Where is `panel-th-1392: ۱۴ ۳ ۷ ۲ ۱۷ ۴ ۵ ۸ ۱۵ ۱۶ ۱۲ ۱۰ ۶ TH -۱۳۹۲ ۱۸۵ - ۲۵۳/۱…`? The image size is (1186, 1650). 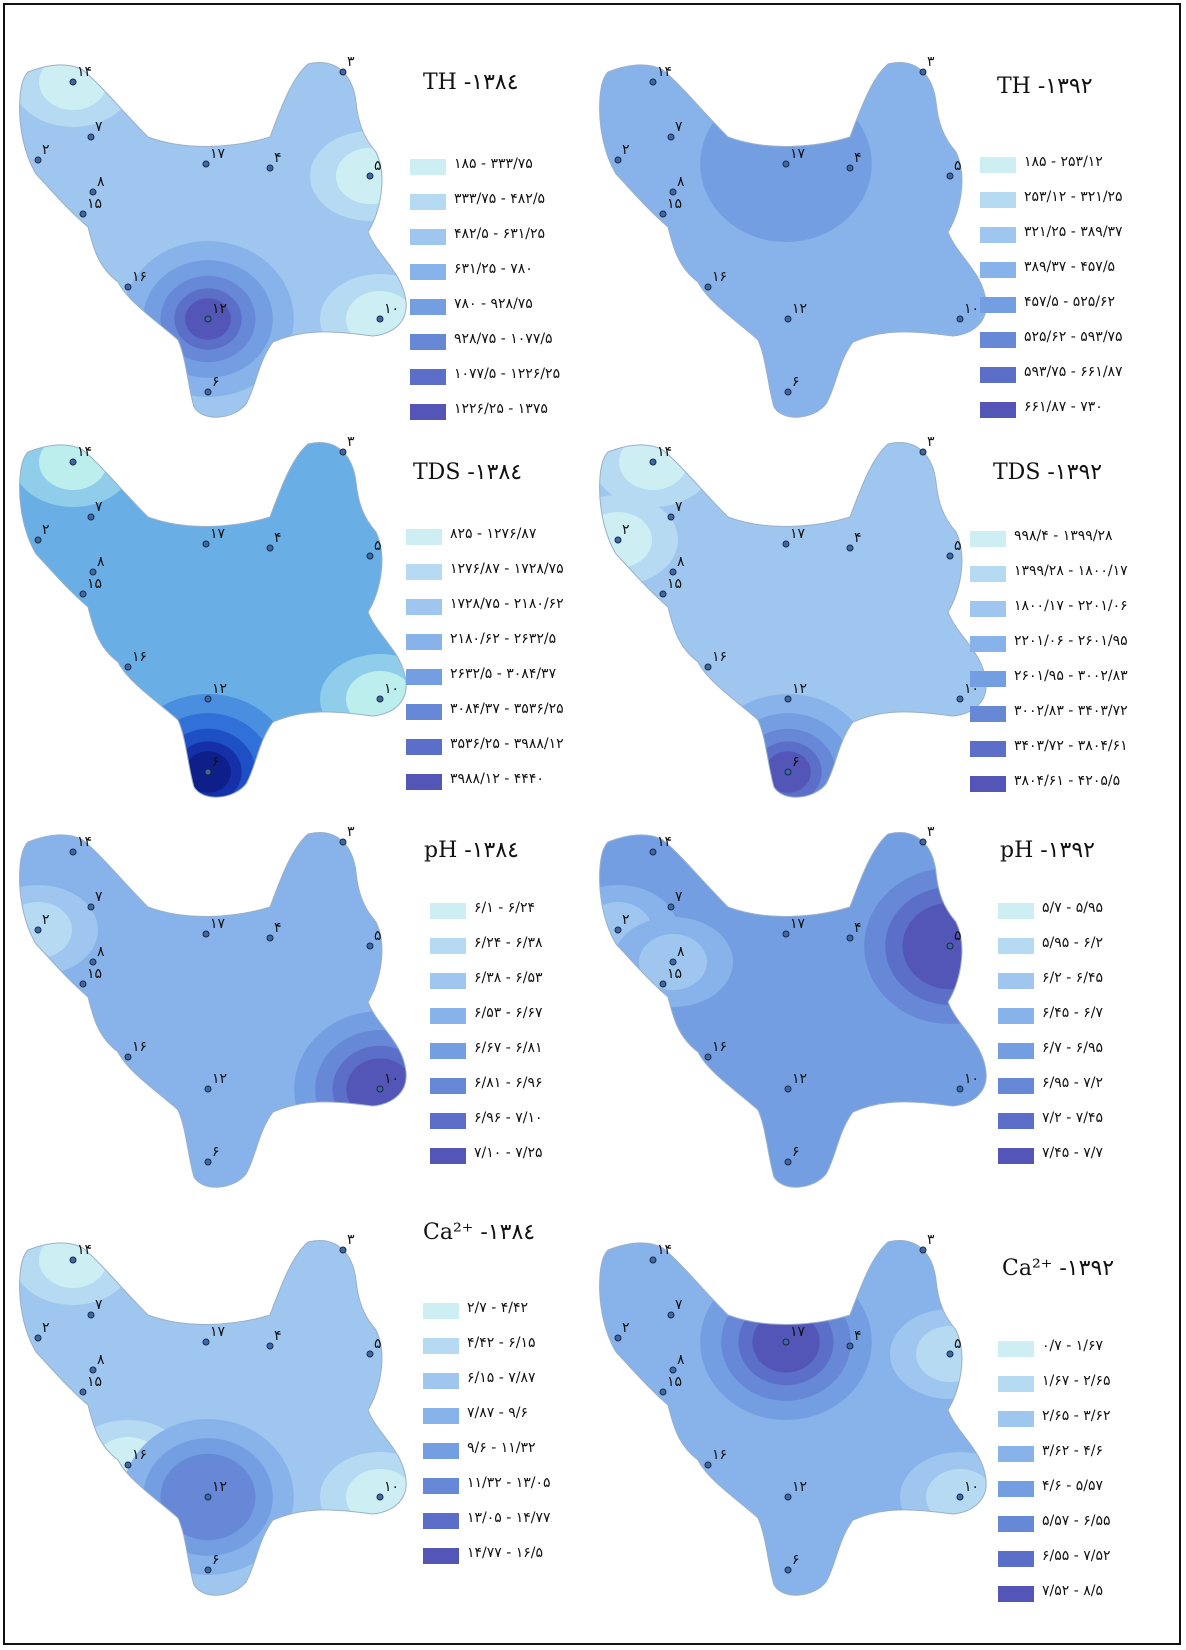
panel-th-1392: ۱۴ ۳ ۷ ۲ ۱۷ ۴ ۵ ۸ ۱۵ ۱۶ ۱۲ ۱۰ ۶ TH -۱۳۹۲ ۱۸۵ - ۲۵۳/۱… is located at coordinates (878, 247).